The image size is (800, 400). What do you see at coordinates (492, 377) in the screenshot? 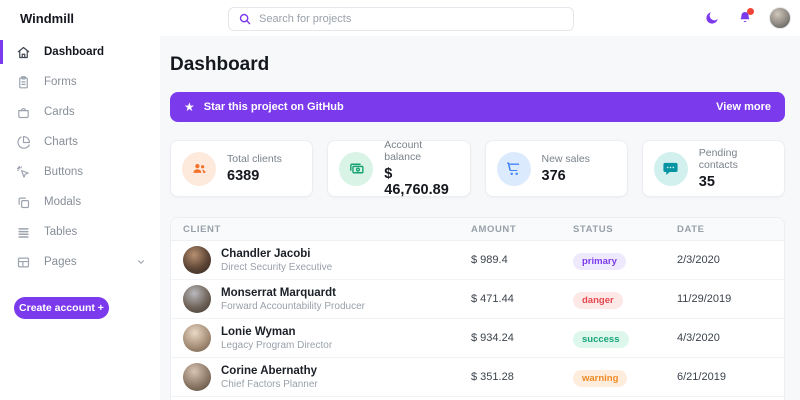
I see `amount-cell: $ 351.28` at bounding box center [492, 377].